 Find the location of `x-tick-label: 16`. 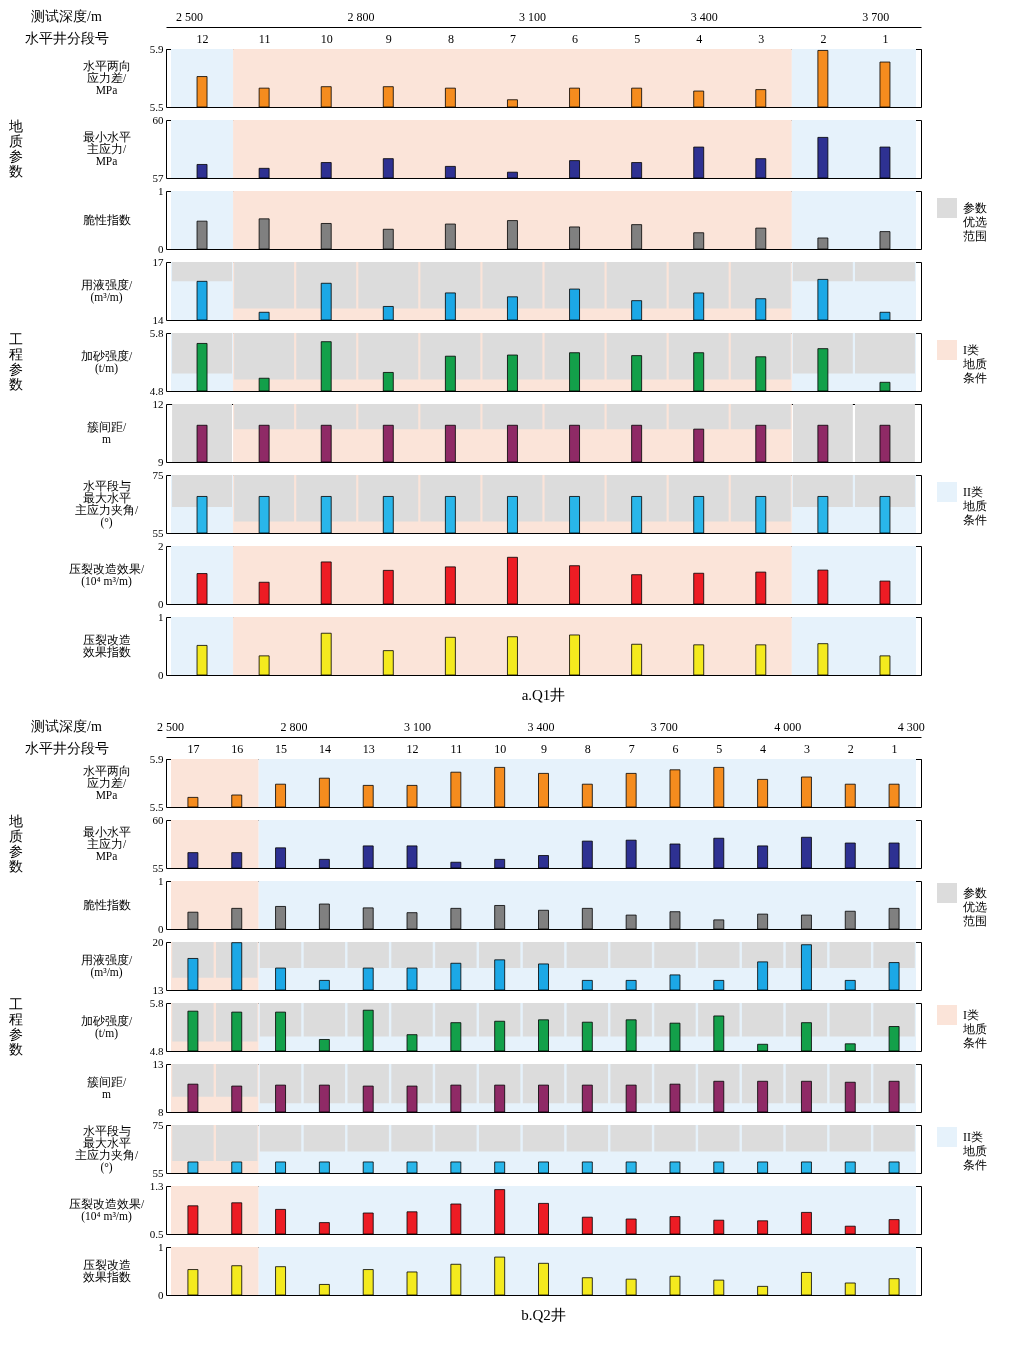

x-tick-label: 16 is located at coordinates (237, 748).